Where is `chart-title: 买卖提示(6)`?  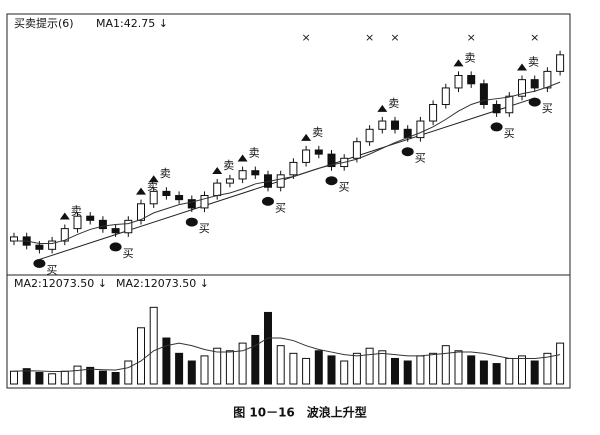
chart-title: 买卖提示(6) is located at coordinates (44, 23).